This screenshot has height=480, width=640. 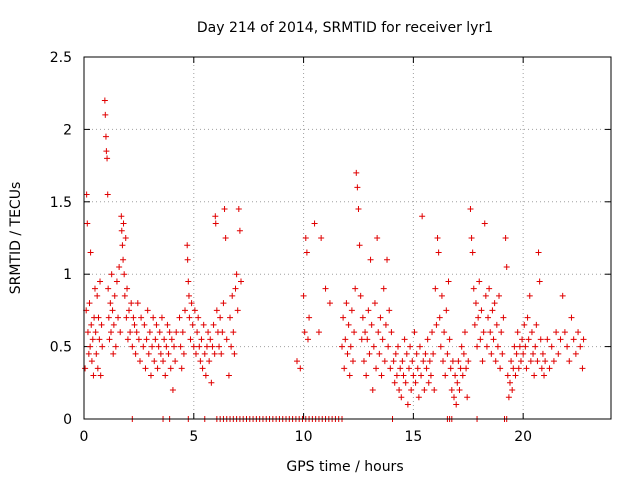 I want to click on y-tick-label: 1.5, so click(x=61, y=203).